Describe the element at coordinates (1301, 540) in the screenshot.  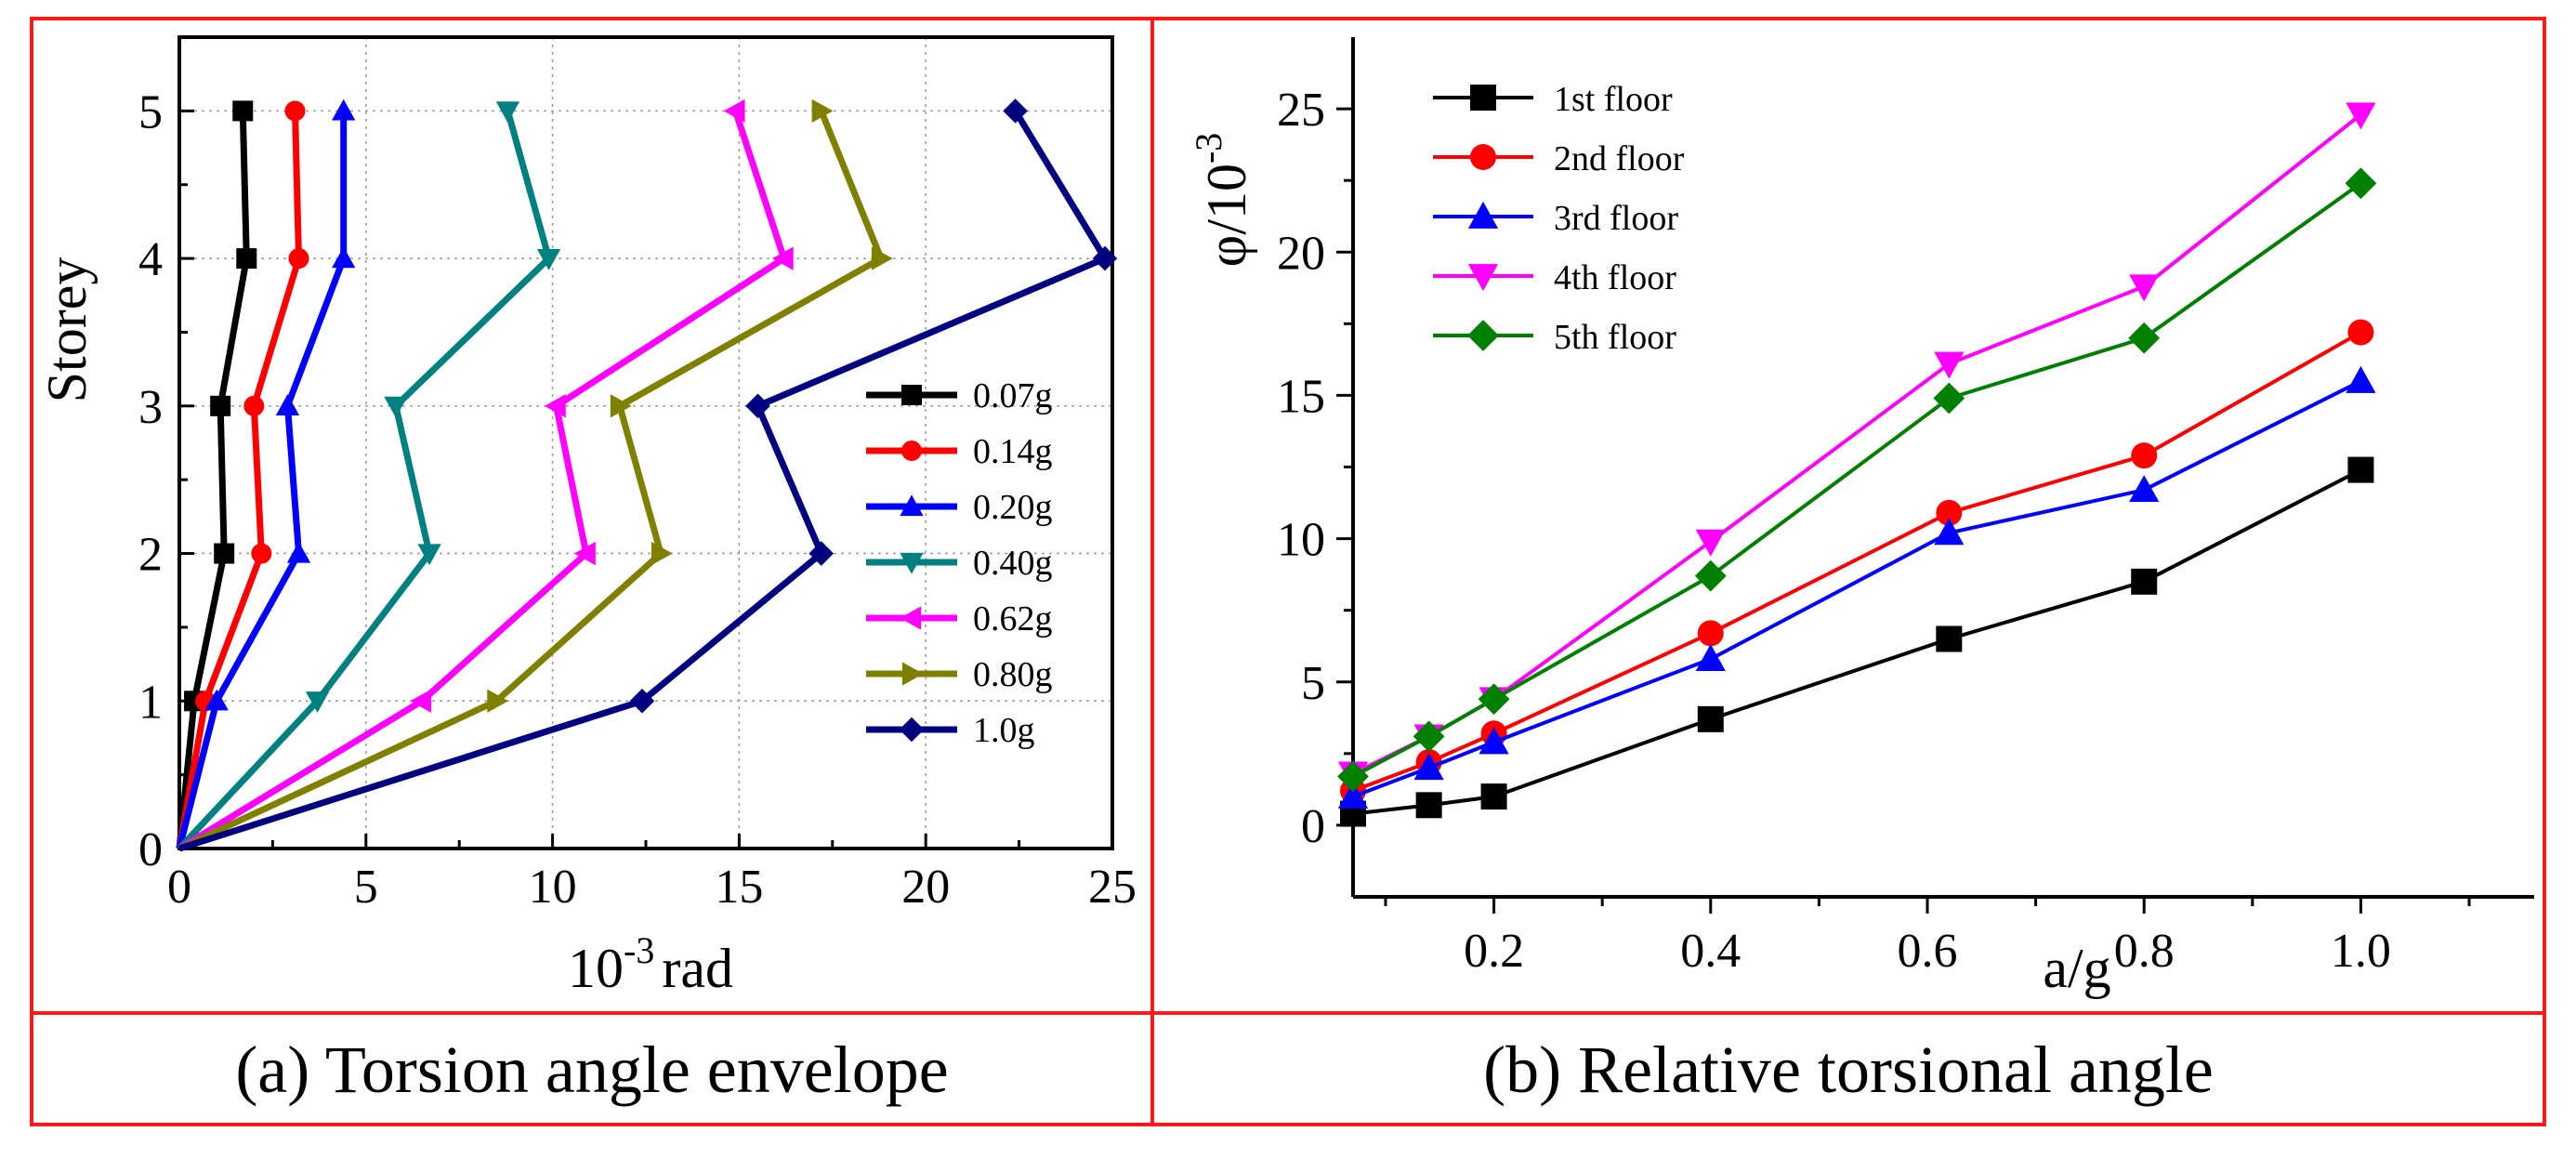
I see `chart-b-ytick-label: 10` at that location.